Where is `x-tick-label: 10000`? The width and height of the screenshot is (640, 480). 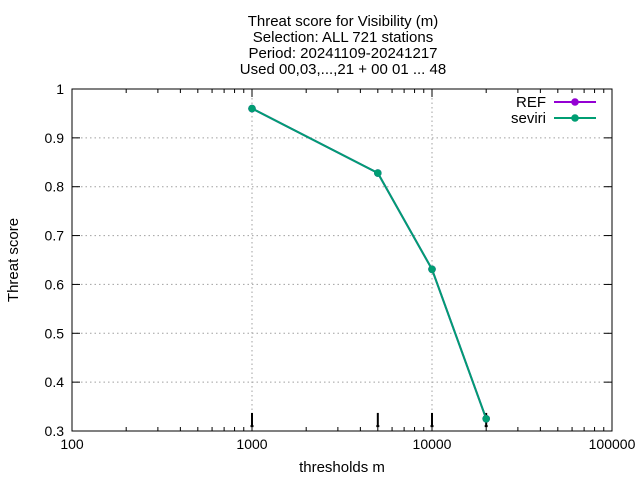 x-tick-label: 10000 is located at coordinates (432, 444).